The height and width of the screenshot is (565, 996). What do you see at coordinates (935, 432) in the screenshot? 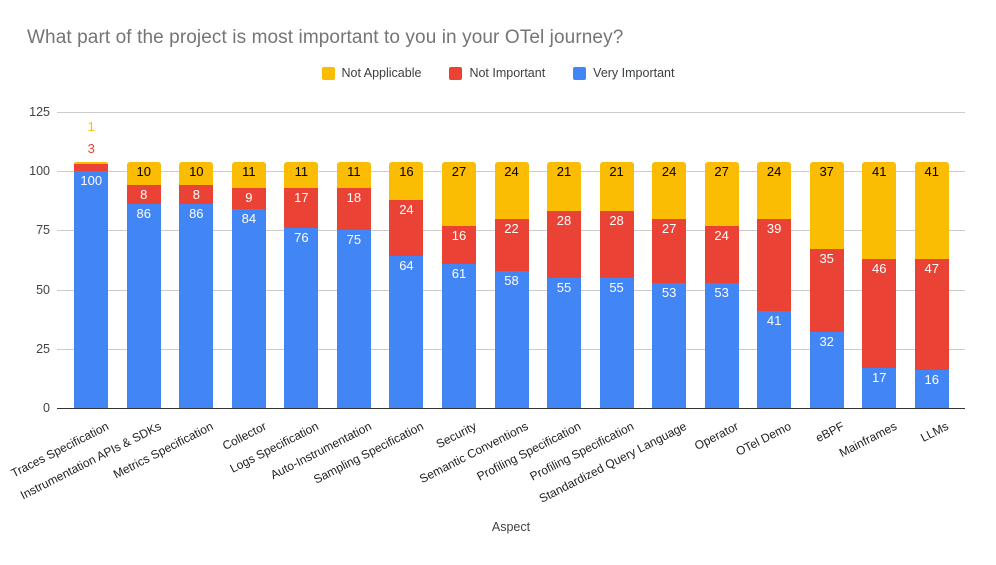
I see `x-category-label: LLMs` at bounding box center [935, 432].